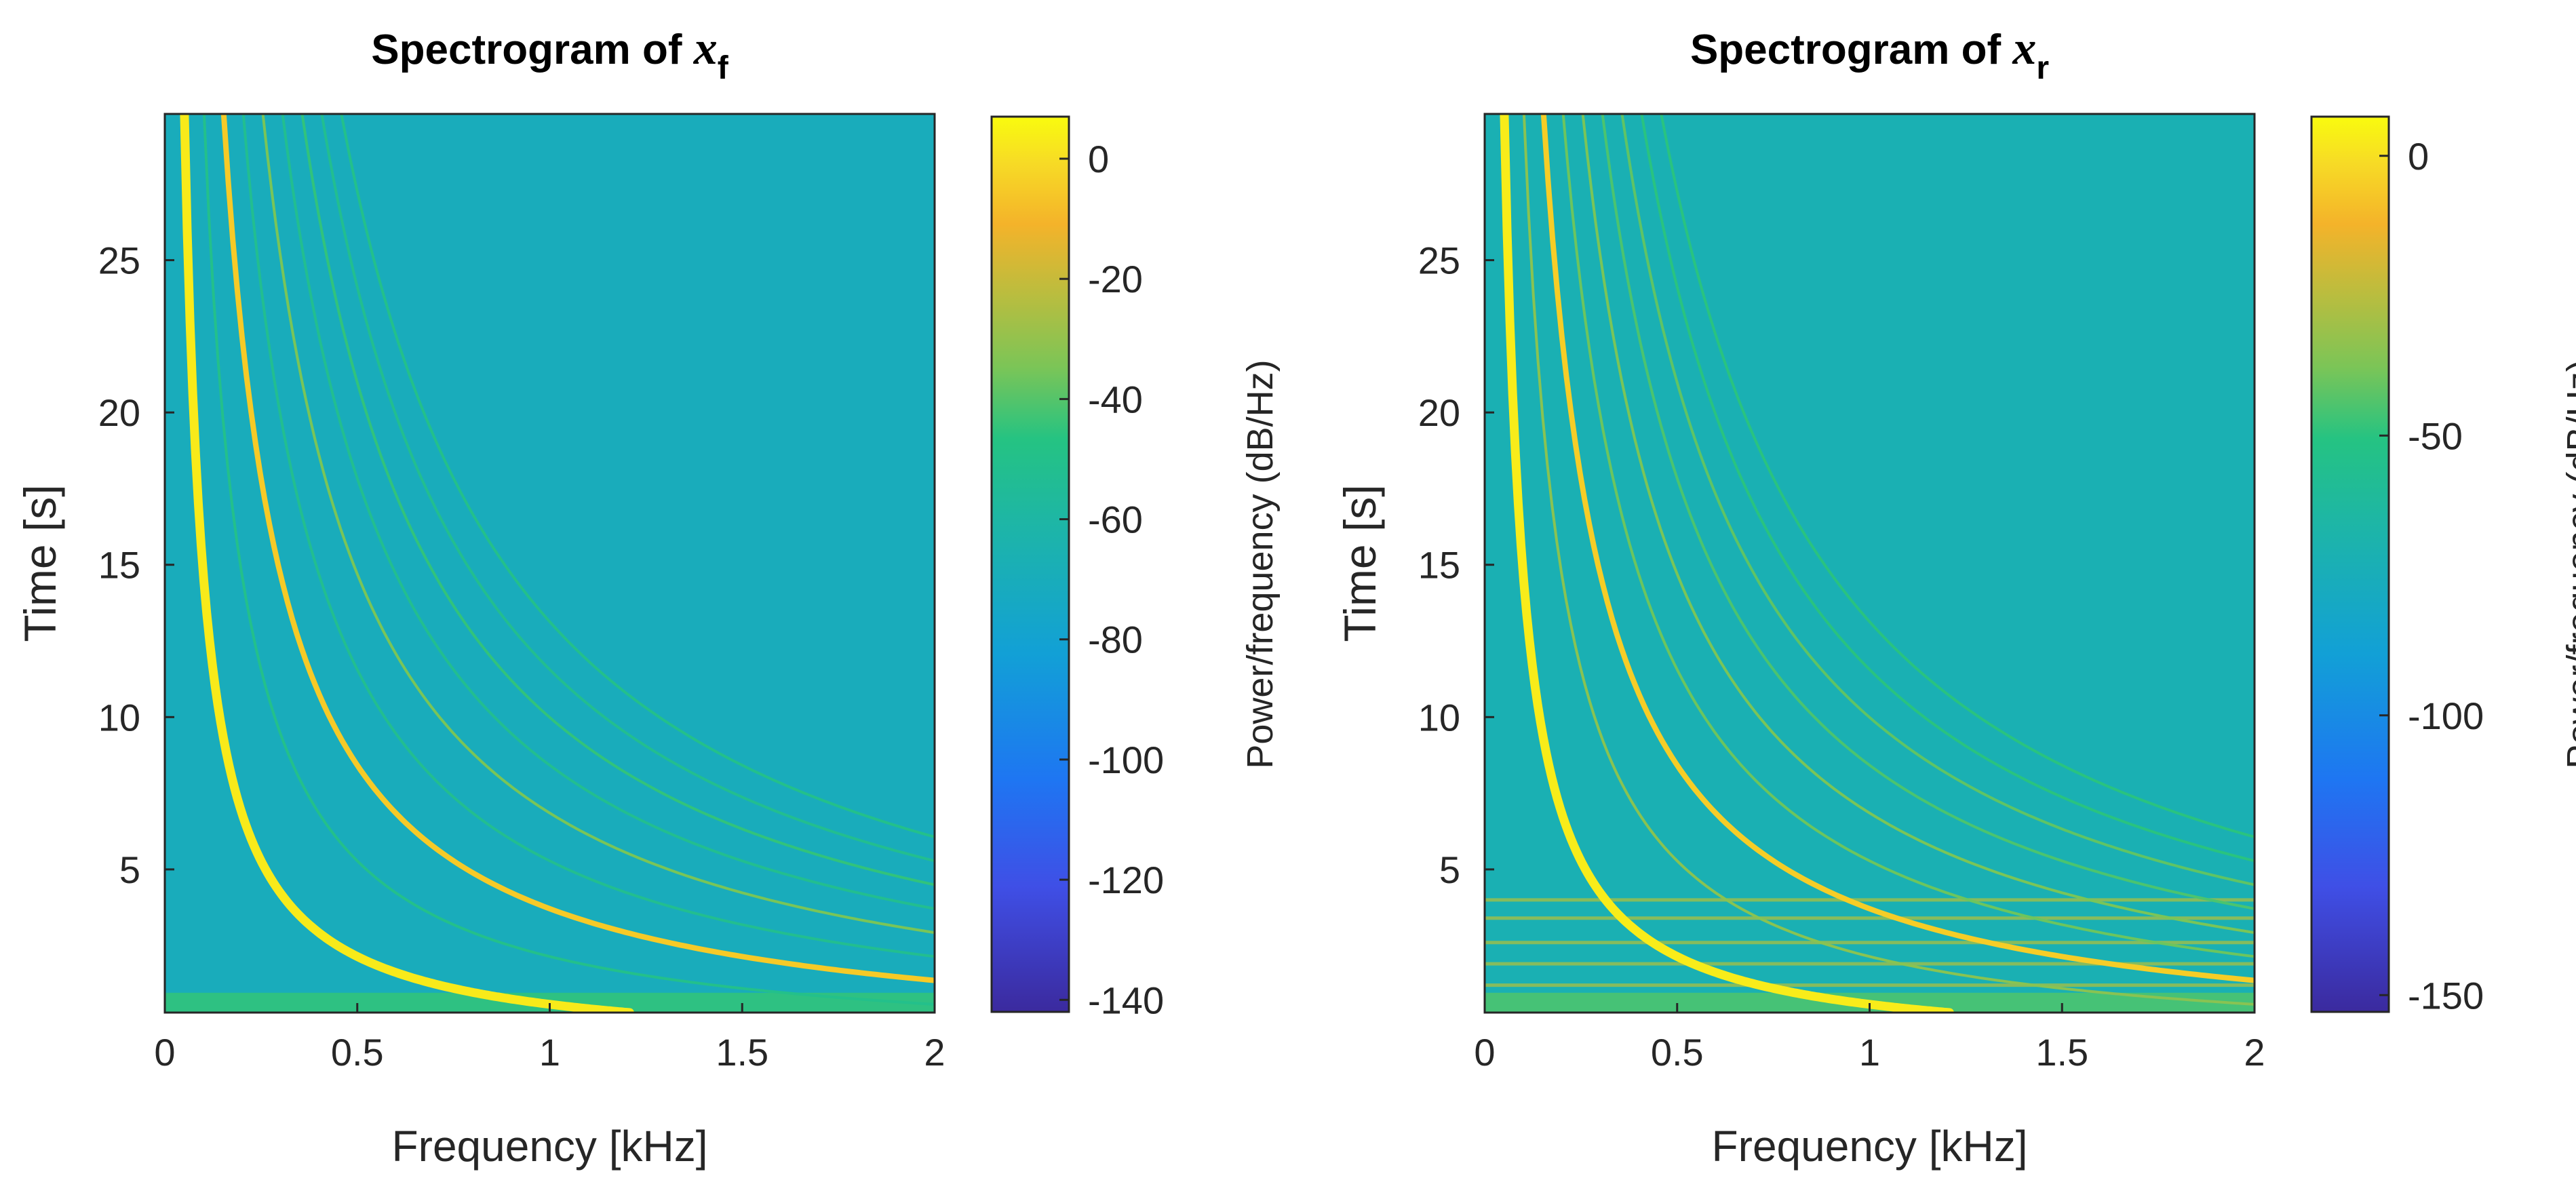 This screenshot has width=2576, height=1195. What do you see at coordinates (1115, 279) in the screenshot?
I see `colorbar-tick-label: -20` at bounding box center [1115, 279].